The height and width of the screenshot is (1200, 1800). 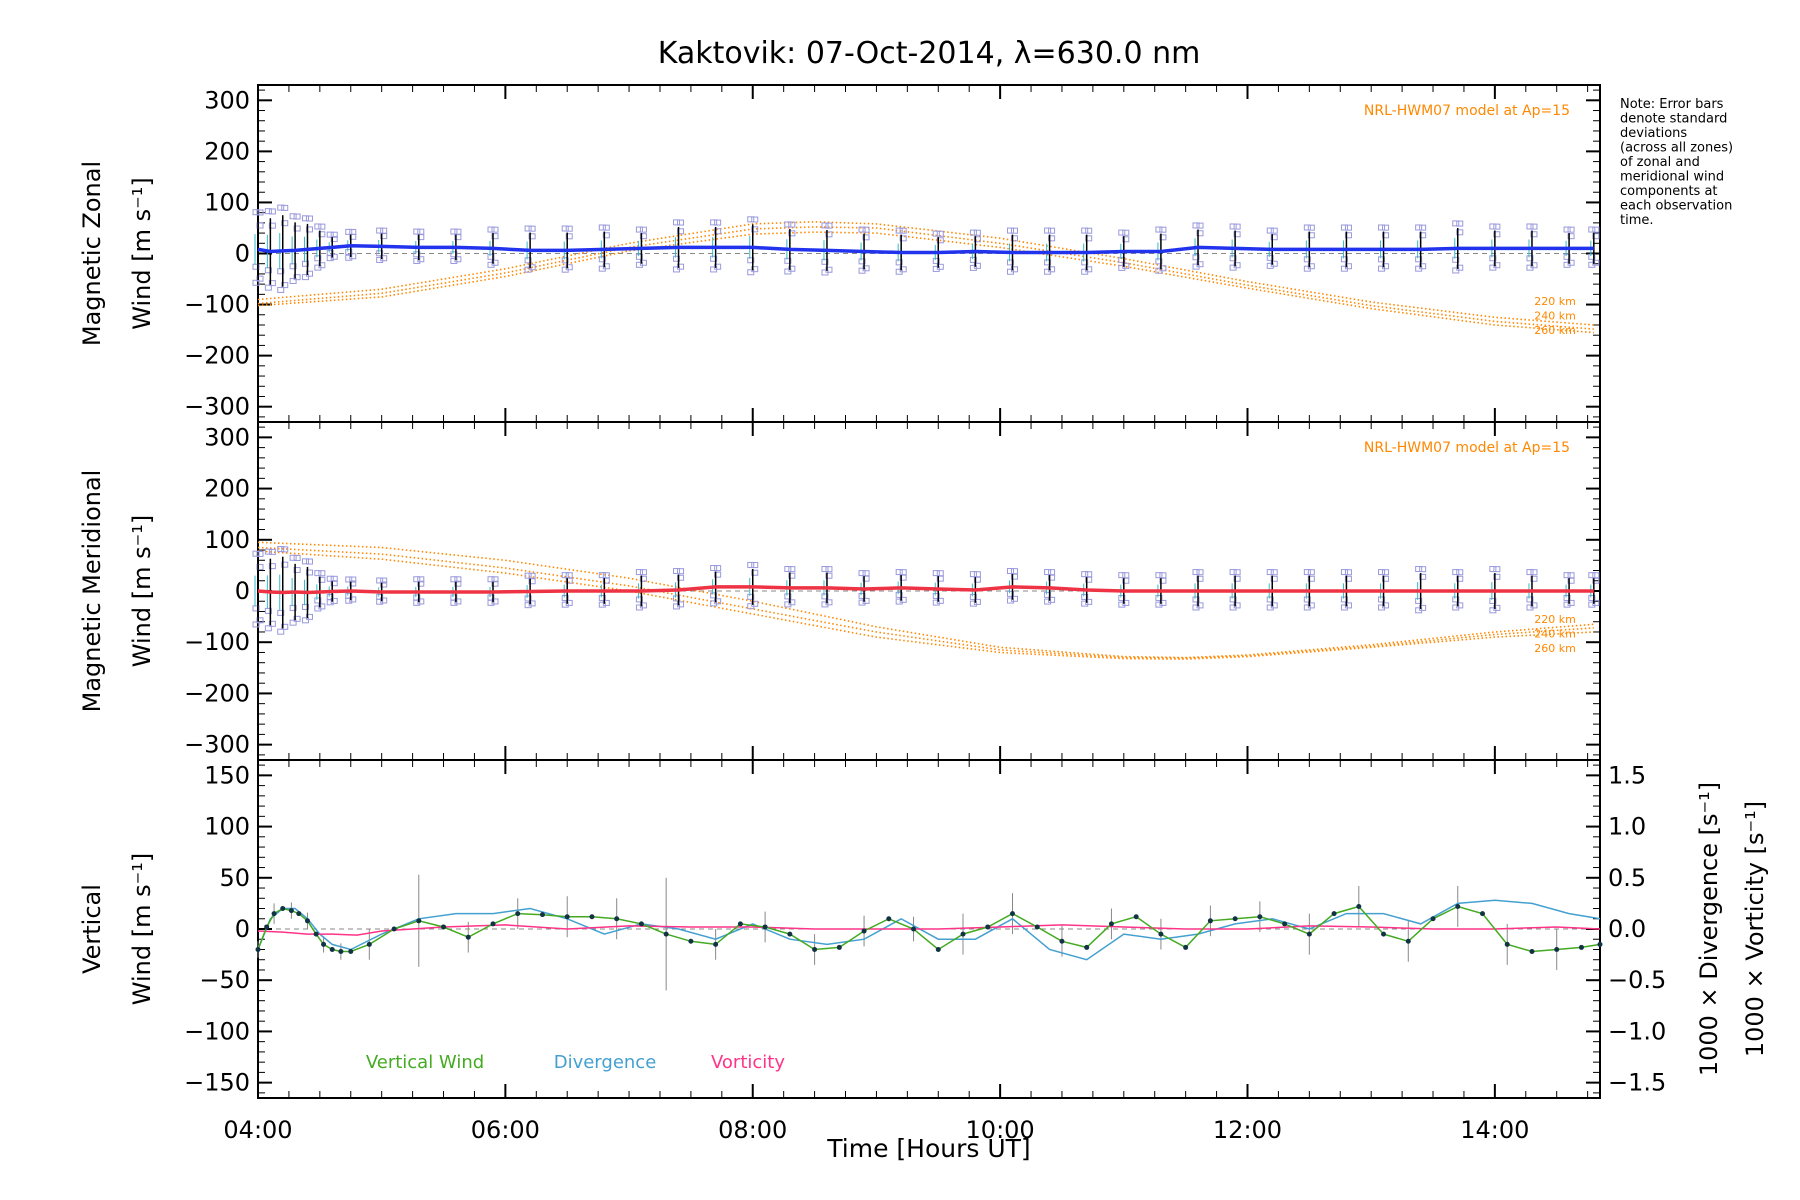 What do you see at coordinates (1709, 929) in the screenshot?
I see `divergence-axis-title: 1000 × Divergence [s⁻¹]` at bounding box center [1709, 929].